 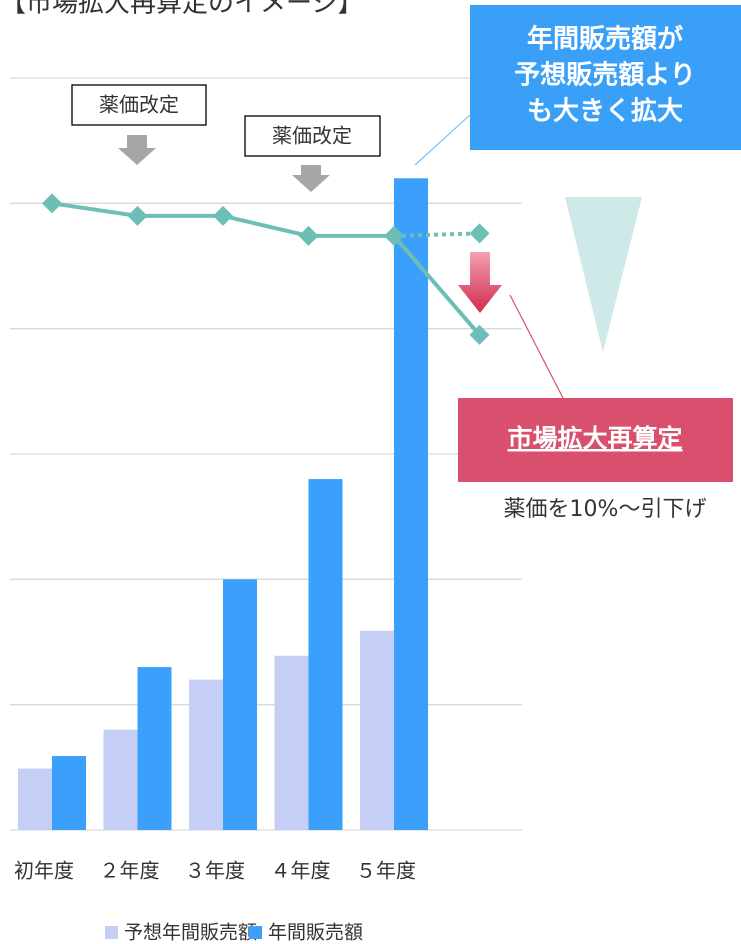 I want to click on x-tick-label: ２年度, so click(x=130, y=871).